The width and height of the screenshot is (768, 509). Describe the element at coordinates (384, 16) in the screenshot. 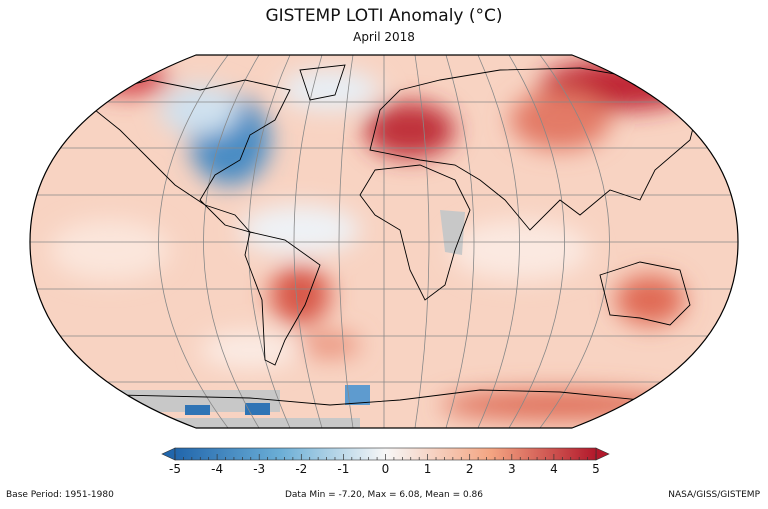

I see `map-title: GISTEMP LOTI Anomaly (°C)` at that location.